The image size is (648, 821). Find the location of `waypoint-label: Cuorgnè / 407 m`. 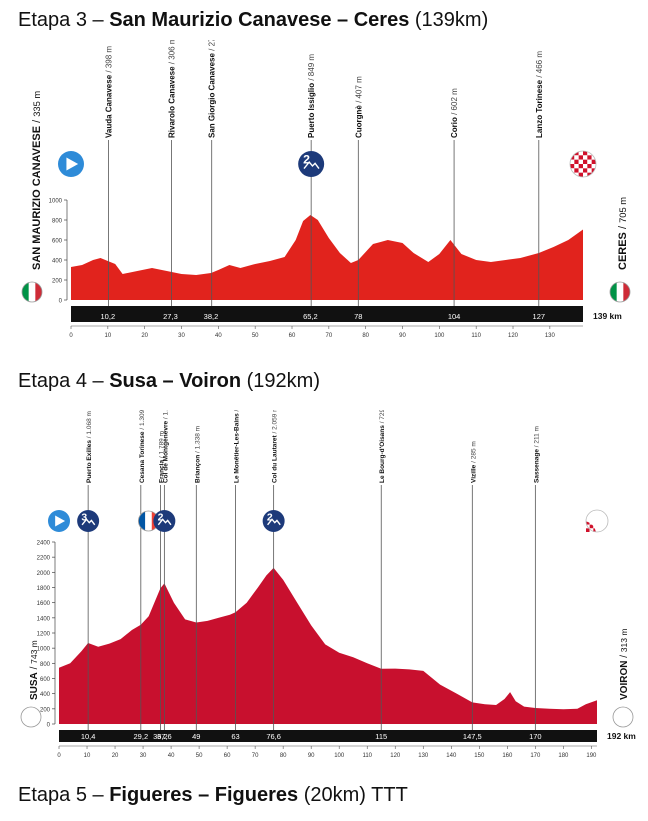

waypoint-label: Cuorgnè / 407 m is located at coordinates (358, 107).